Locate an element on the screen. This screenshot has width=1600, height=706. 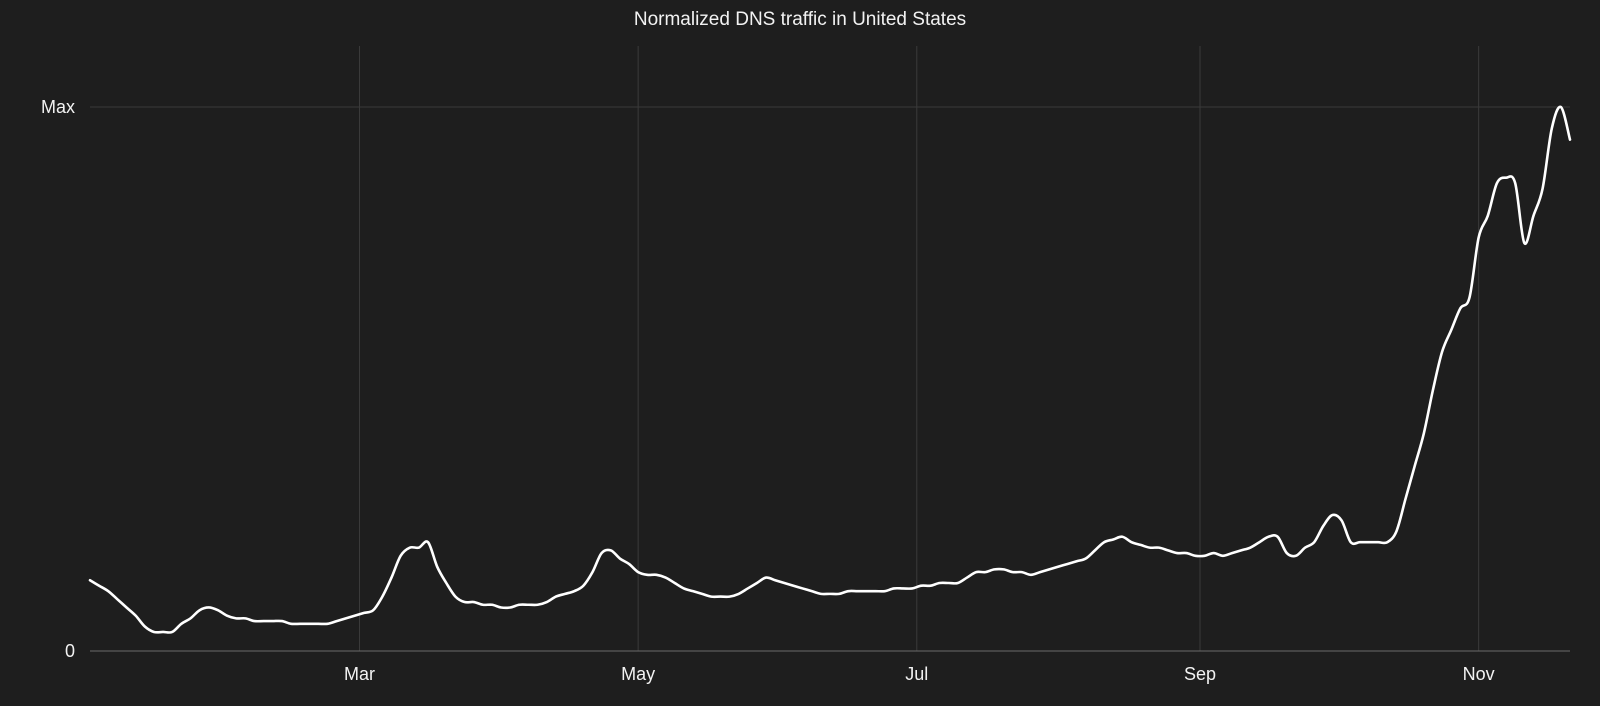
x-tick-label: Sep is located at coordinates (1200, 674).